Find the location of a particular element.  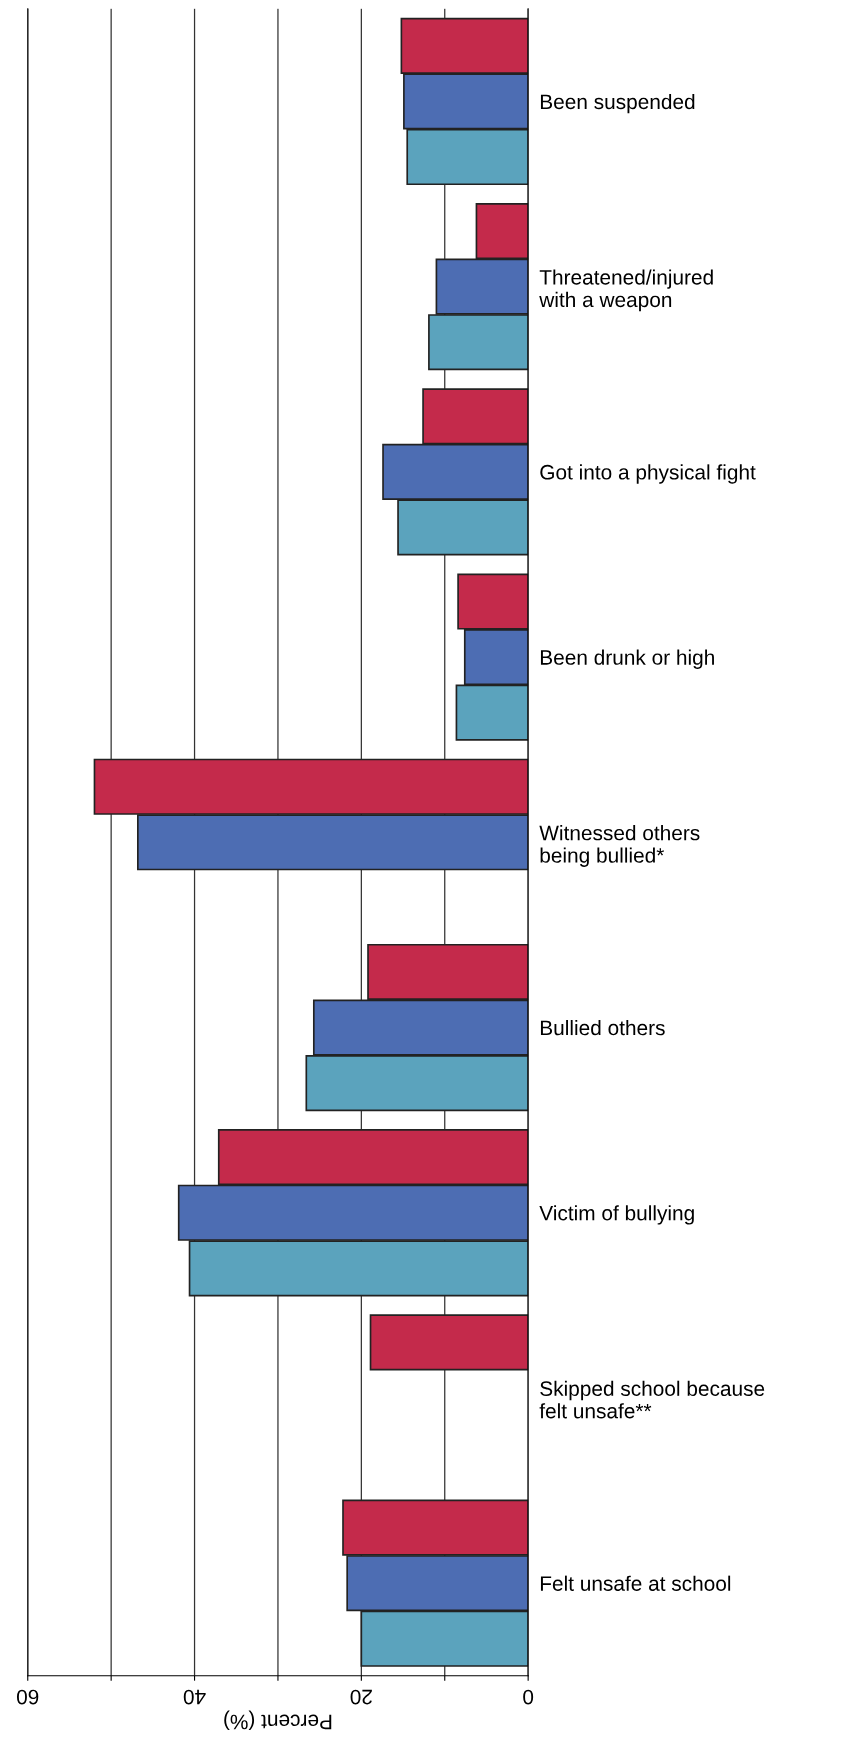

y-tick-label: Threatened/injured with a weapon is located at coordinates (626, 290).